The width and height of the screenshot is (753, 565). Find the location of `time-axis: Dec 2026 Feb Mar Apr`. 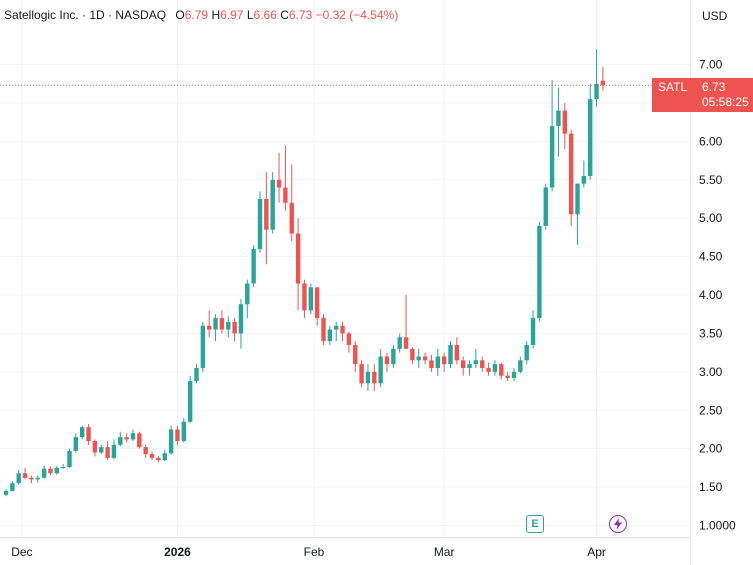

time-axis: Dec 2026 Feb Mar Apr is located at coordinates (308, 552).